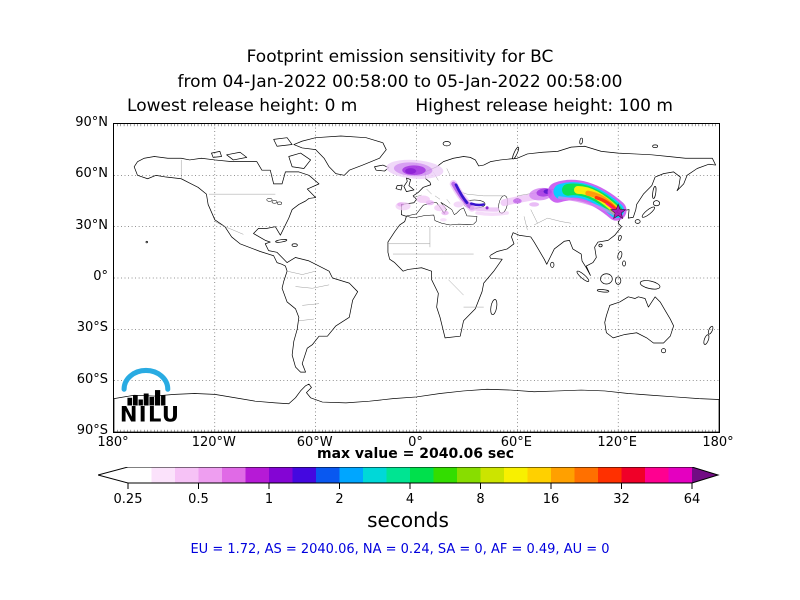  What do you see at coordinates (74, 300) in the screenshot?
I see `latitude-axis: 90°N 60°N 30°N 0° 30°S 60°S 90°S` at bounding box center [74, 300].